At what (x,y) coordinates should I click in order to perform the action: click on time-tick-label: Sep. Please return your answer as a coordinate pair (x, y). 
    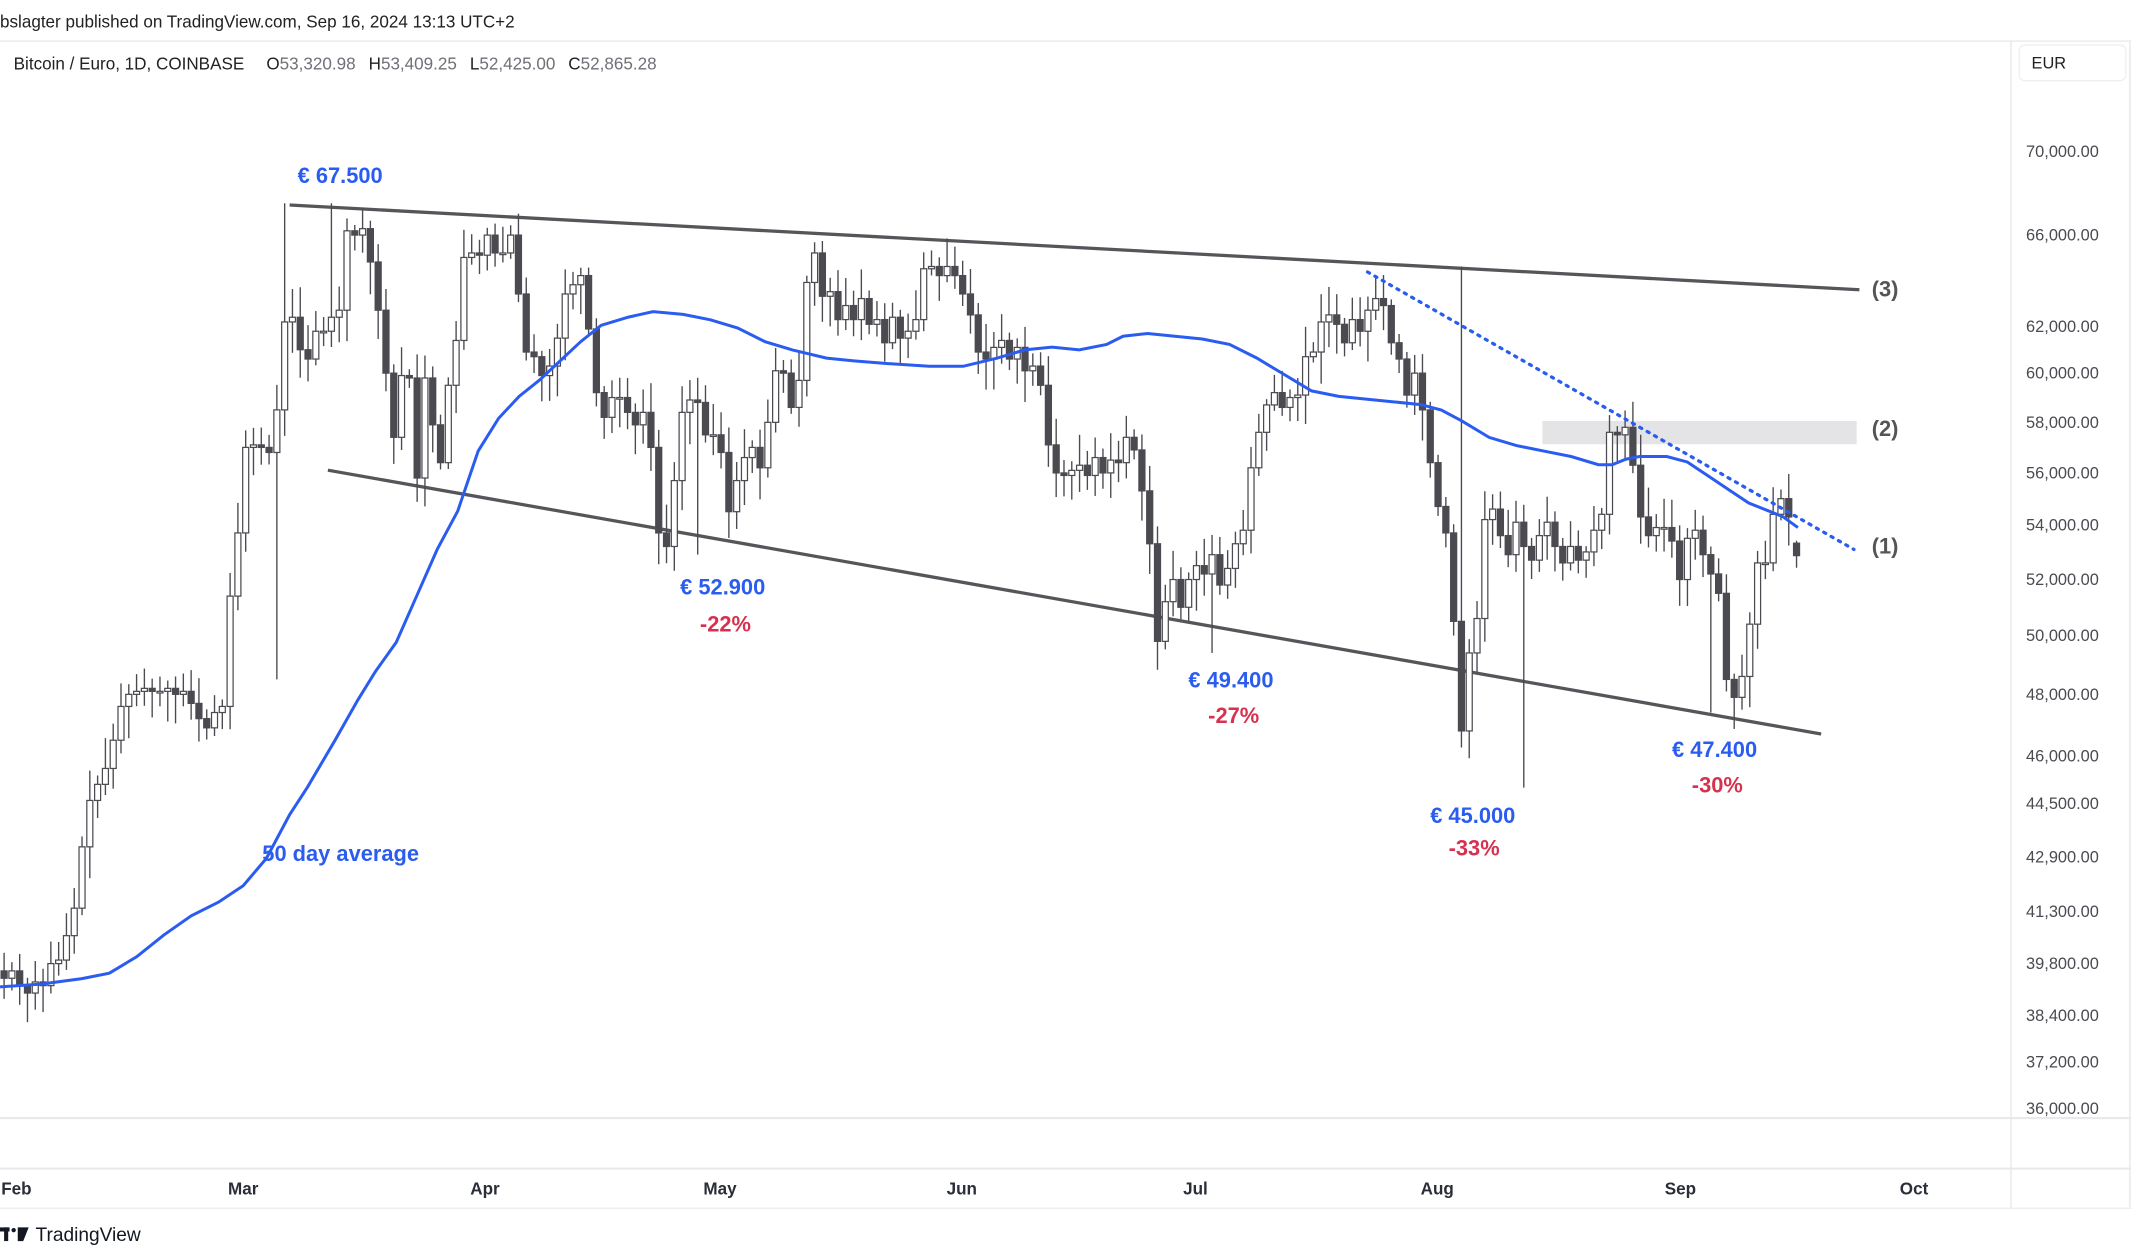
    Looking at the image, I should click on (1680, 1189).